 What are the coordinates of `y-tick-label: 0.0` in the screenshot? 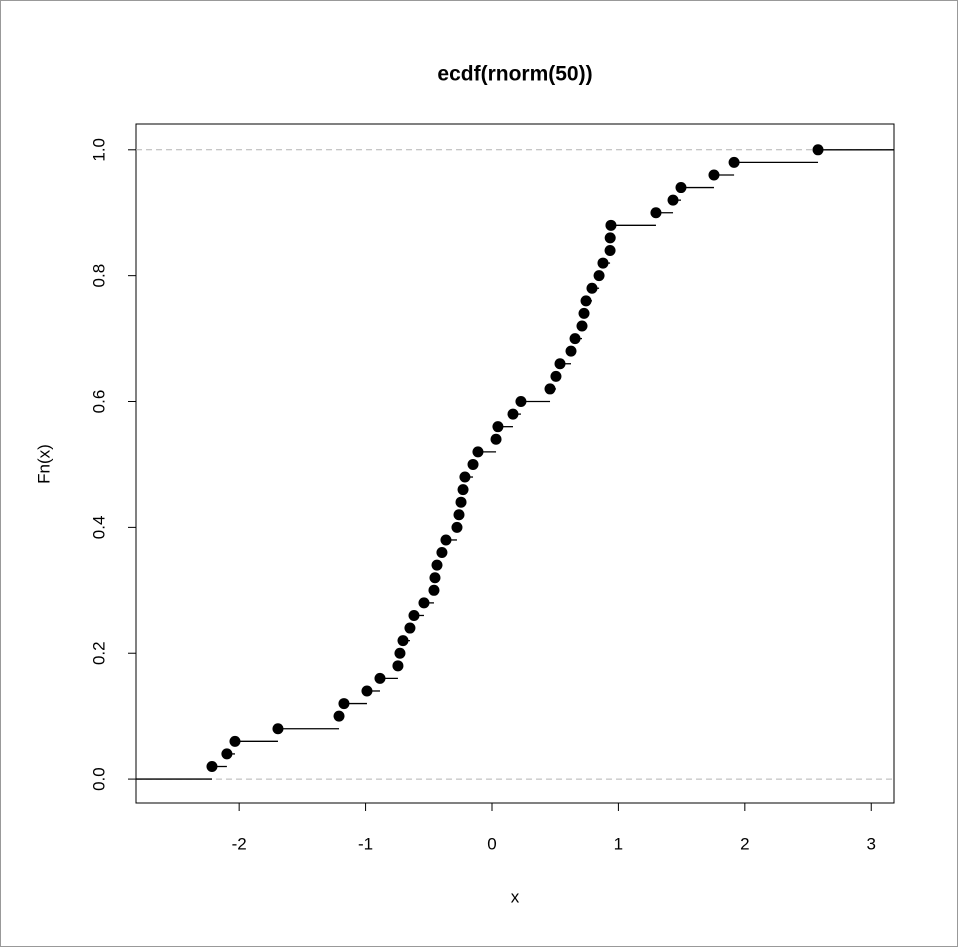 It's located at (98, 779).